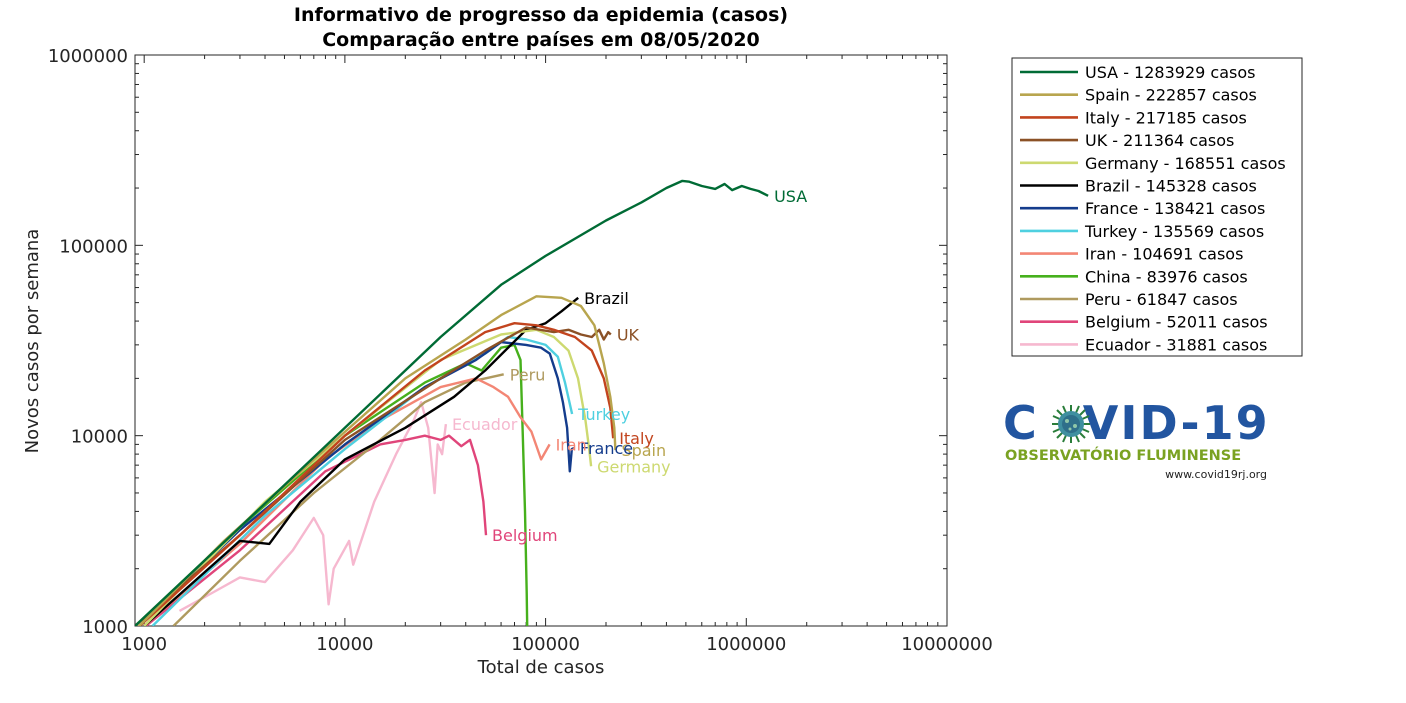 The image size is (1406, 703). I want to click on x-axis-label: Total de casos, so click(541, 667).